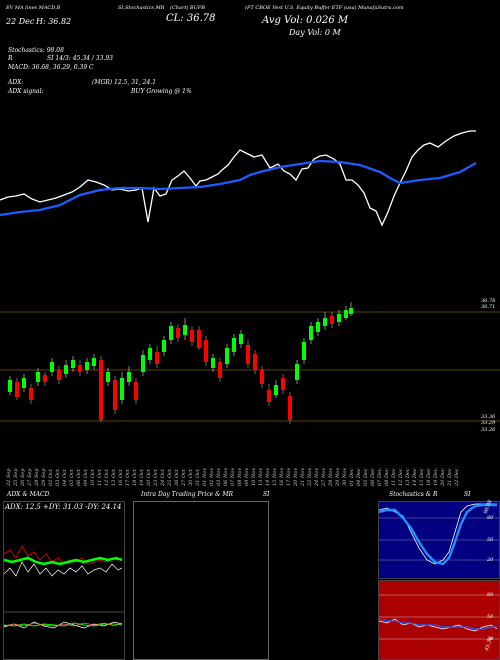 This screenshot has height=660, width=500. Describe the element at coordinates (26, 91) in the screenshot. I see `adx-signal-label: ADX signal:` at that location.